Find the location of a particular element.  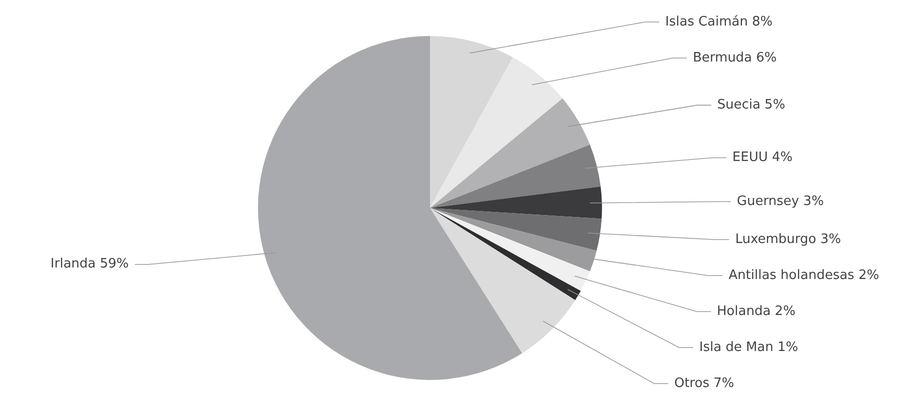

slice-label: EEUU 4% is located at coordinates (762, 158).